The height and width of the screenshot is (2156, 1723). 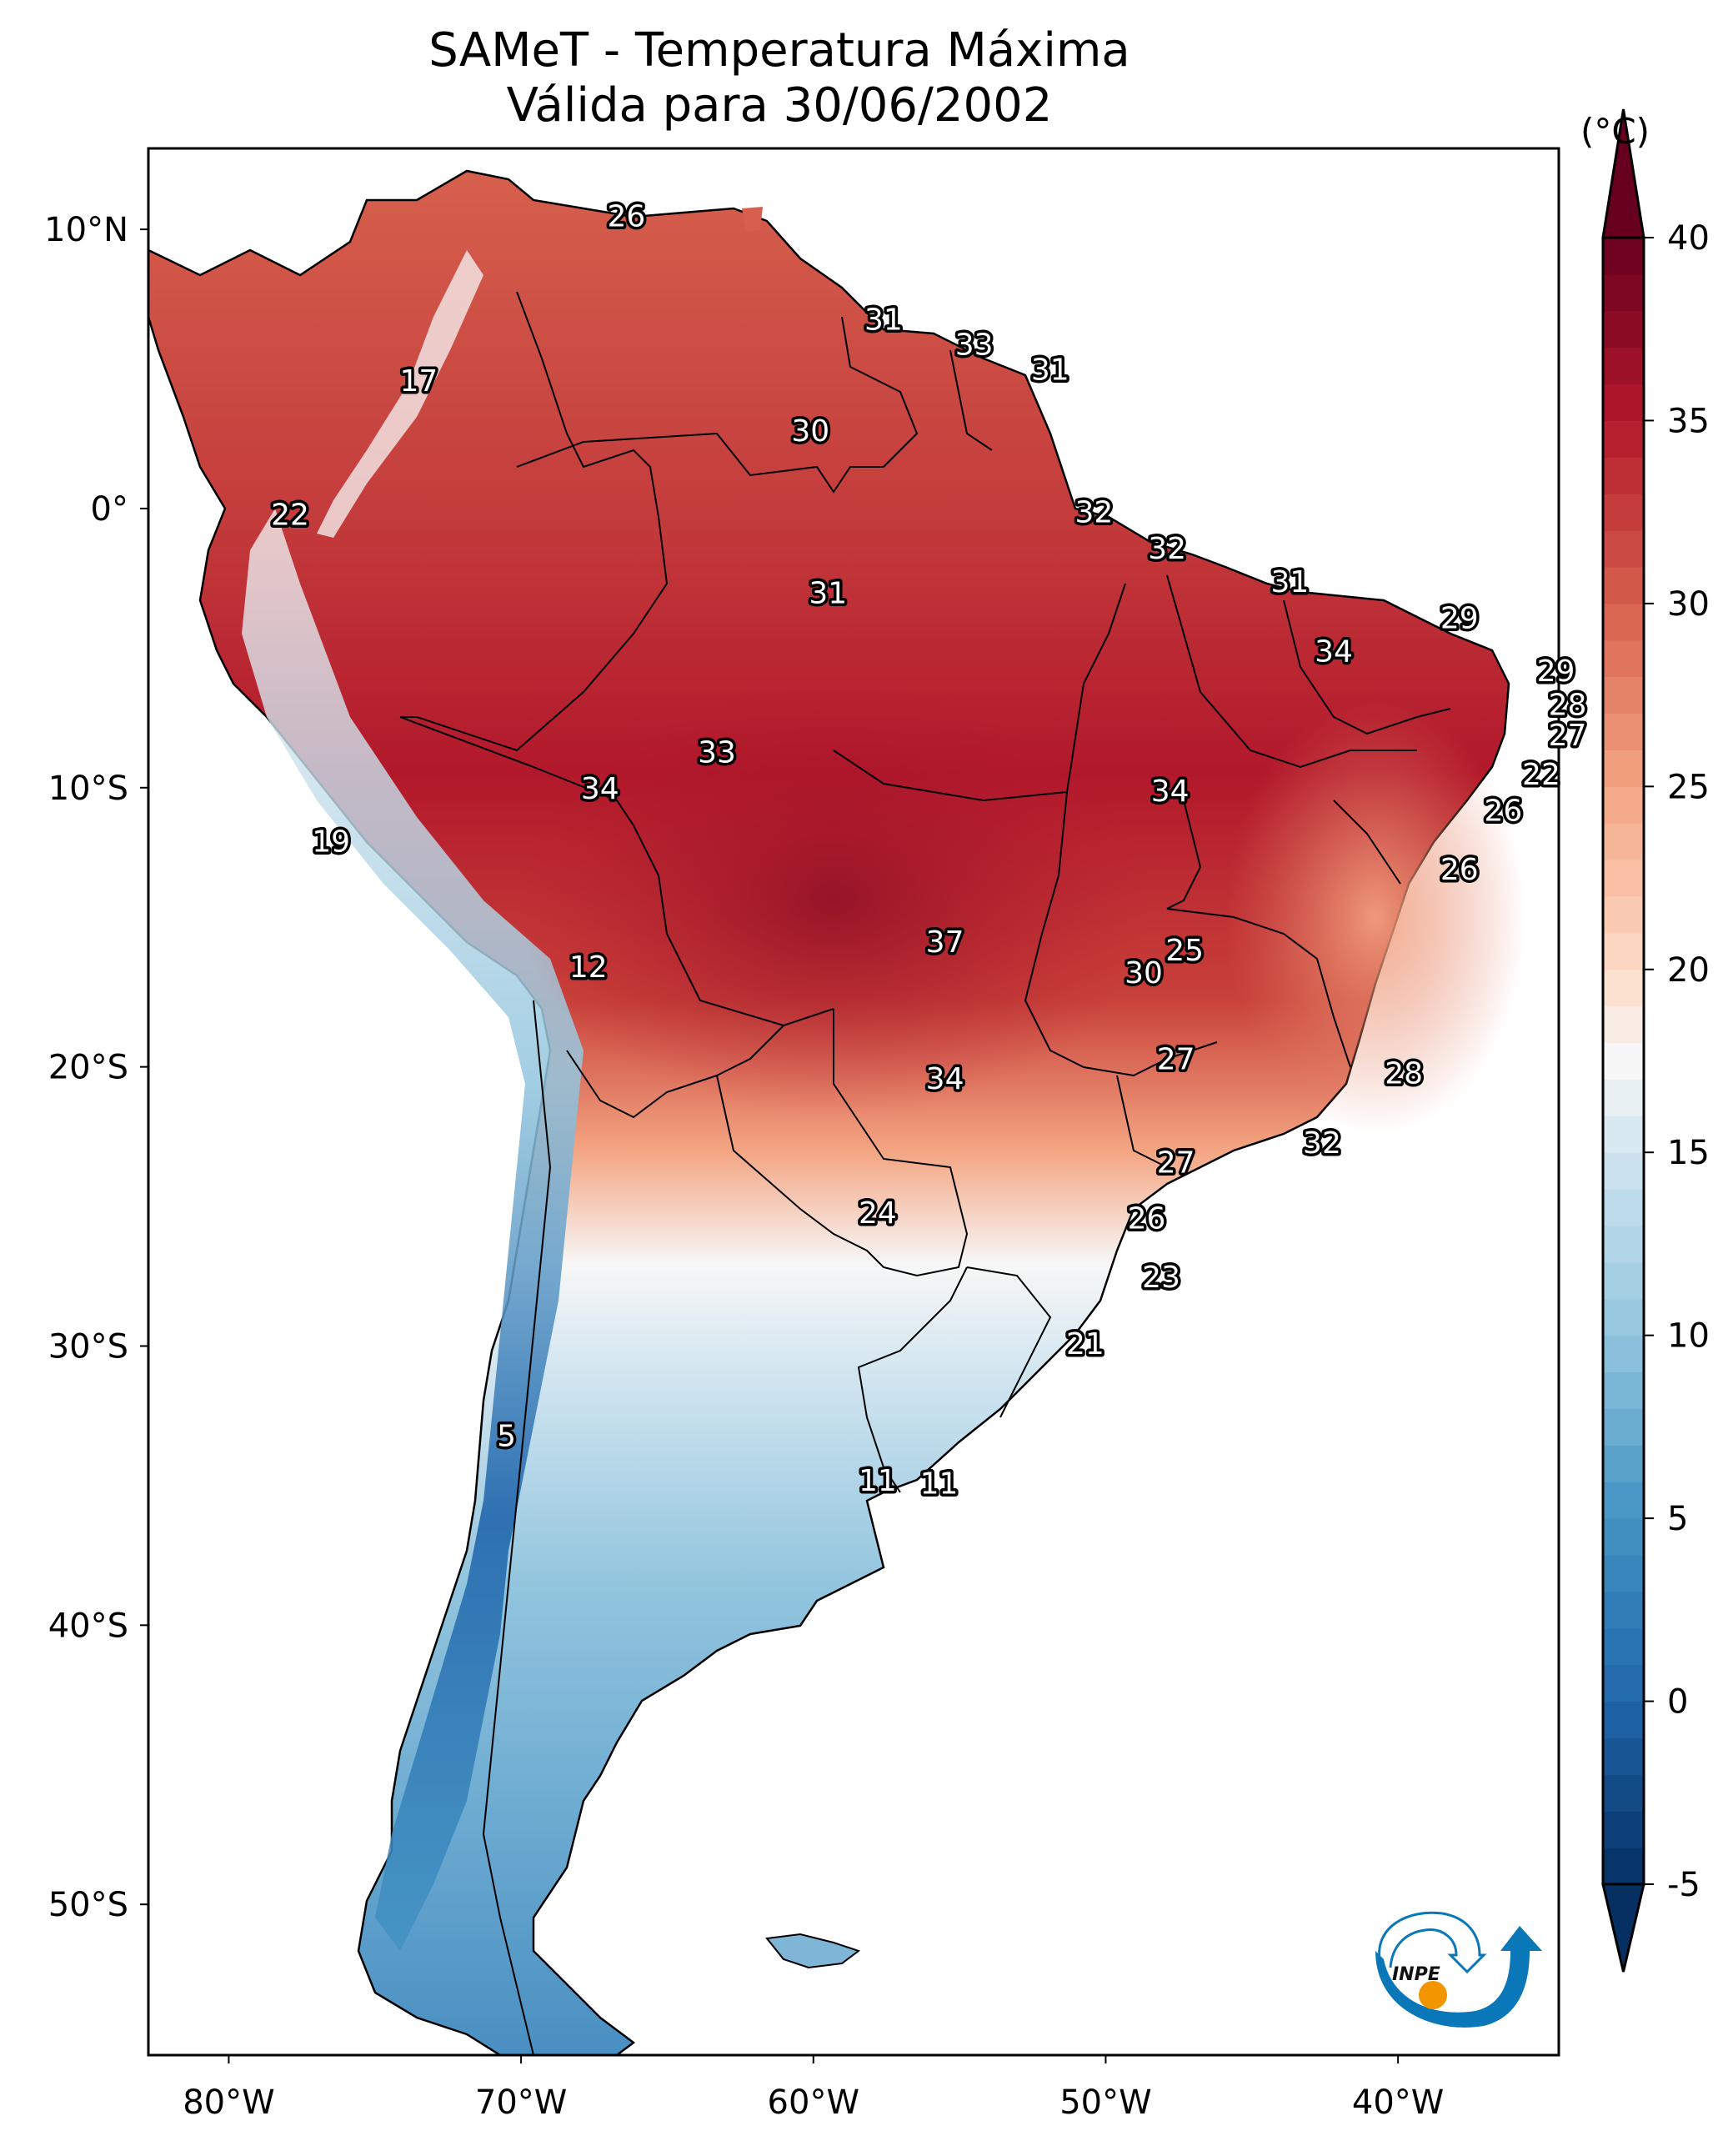 What do you see at coordinates (814, 2102) in the screenshot?
I see `x-tick-label: 60°W` at bounding box center [814, 2102].